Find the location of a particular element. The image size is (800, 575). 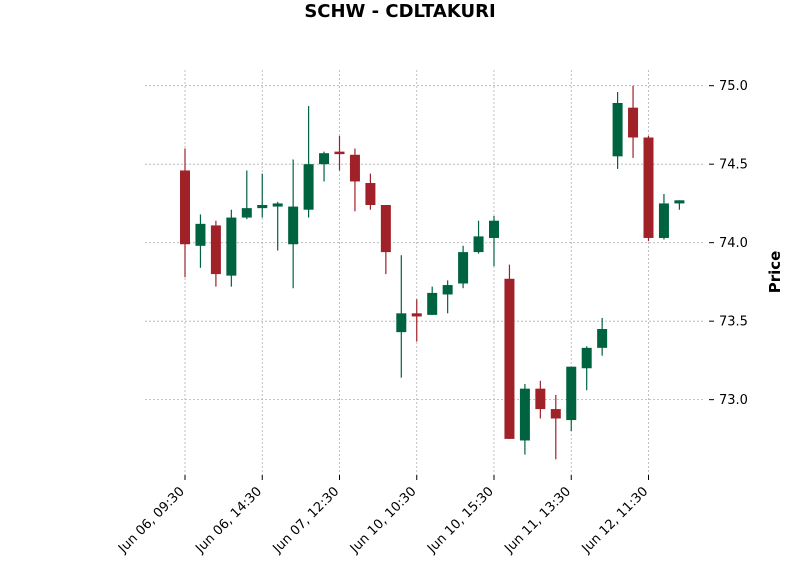

x-tick-label: Jun 10, 15:30 is located at coordinates (460, 520).